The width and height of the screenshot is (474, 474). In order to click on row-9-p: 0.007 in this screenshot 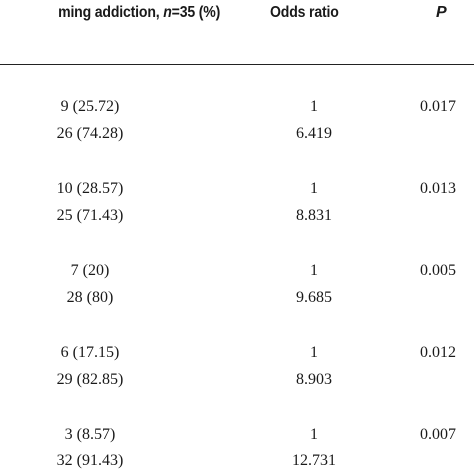, I will do `click(438, 434)`.